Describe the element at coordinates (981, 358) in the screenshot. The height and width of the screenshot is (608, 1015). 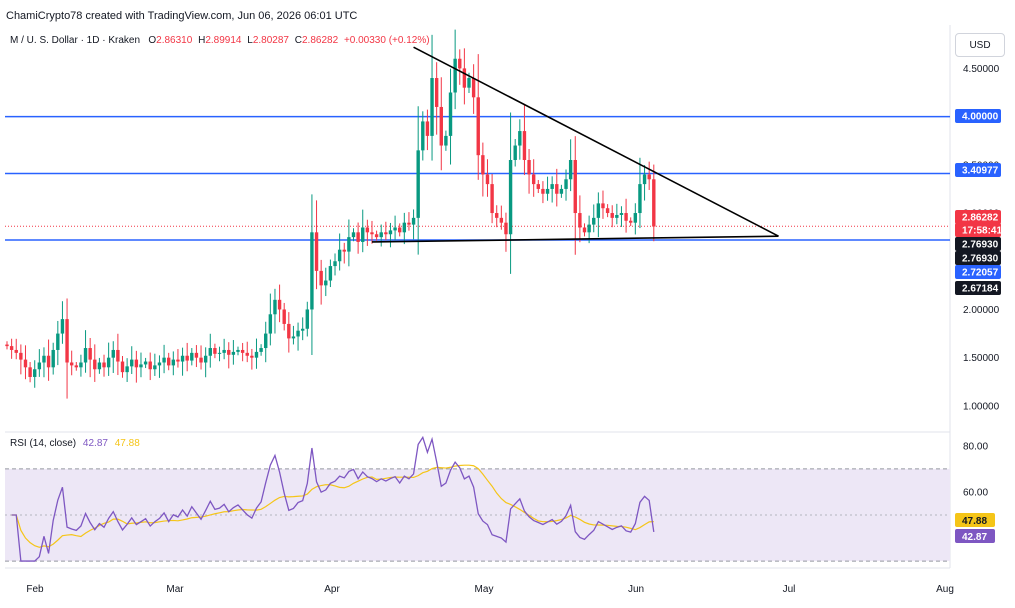
I see `price-tick-label: 1.50000` at that location.